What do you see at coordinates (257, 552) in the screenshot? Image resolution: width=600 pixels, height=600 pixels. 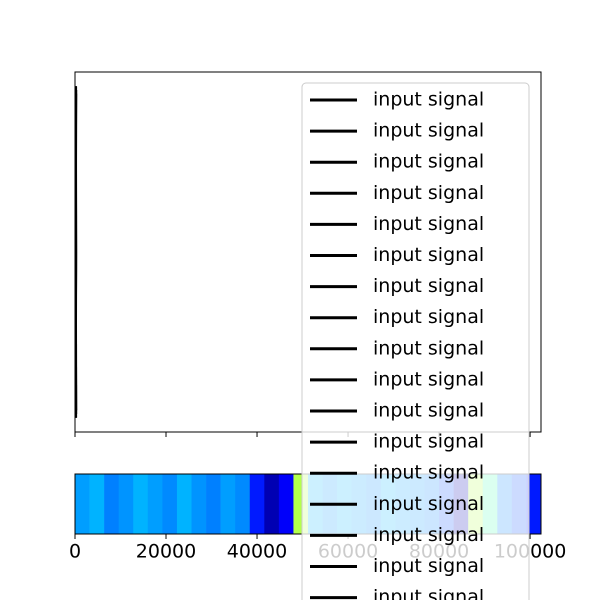 I see `x-tick-label: 40000` at bounding box center [257, 552].